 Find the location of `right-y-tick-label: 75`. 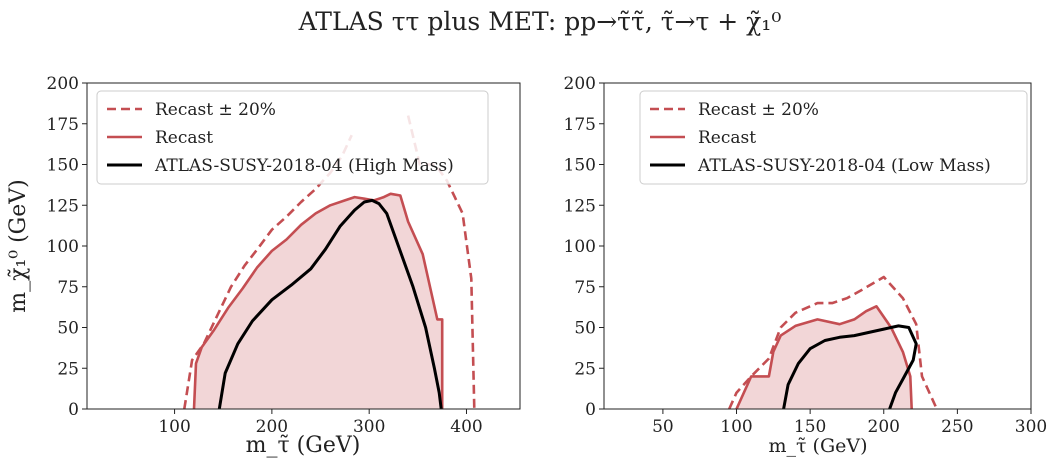

right-y-tick-label: 75 is located at coordinates (585, 288).